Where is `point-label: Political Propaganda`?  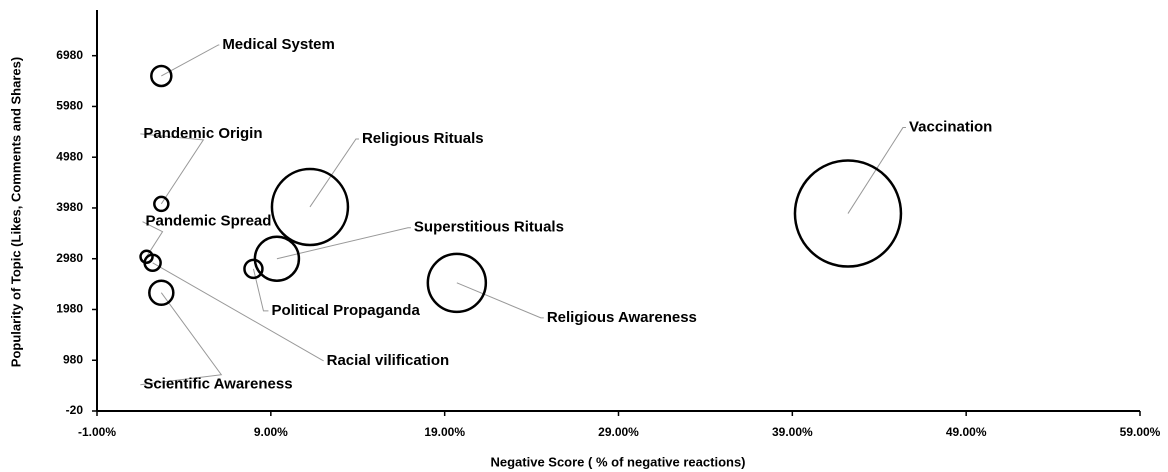 point-label: Political Propaganda is located at coordinates (345, 310).